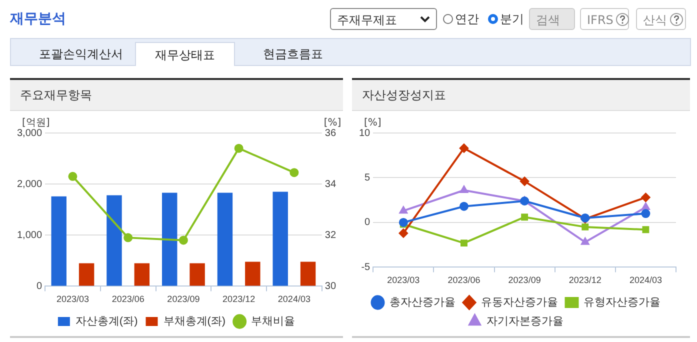 The width and height of the screenshot is (697, 342). I want to click on chart-title: 자산성장성지표, so click(521, 95).